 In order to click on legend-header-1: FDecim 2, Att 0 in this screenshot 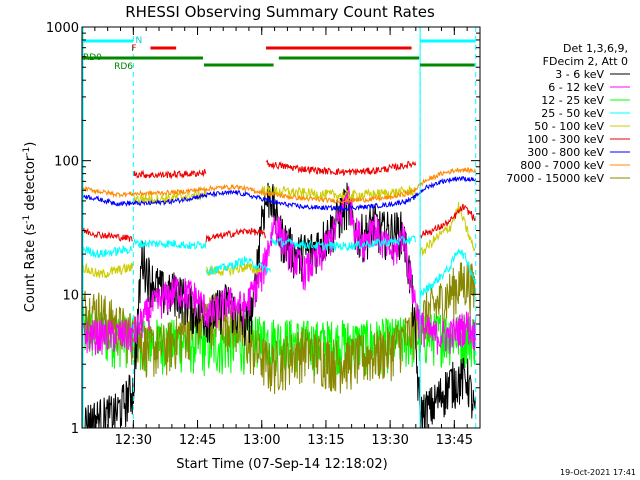, I will do `click(585, 61)`.